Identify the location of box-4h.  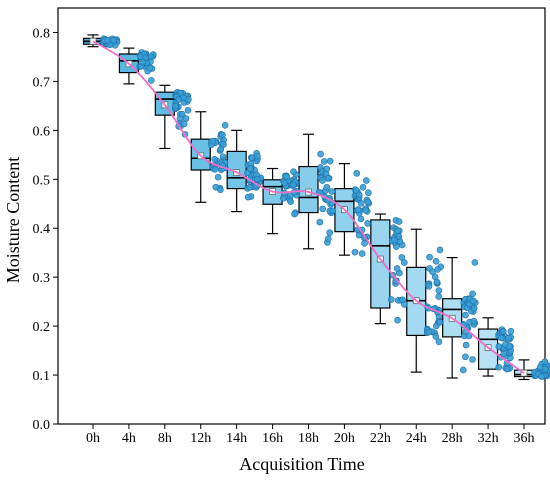
(129, 66).